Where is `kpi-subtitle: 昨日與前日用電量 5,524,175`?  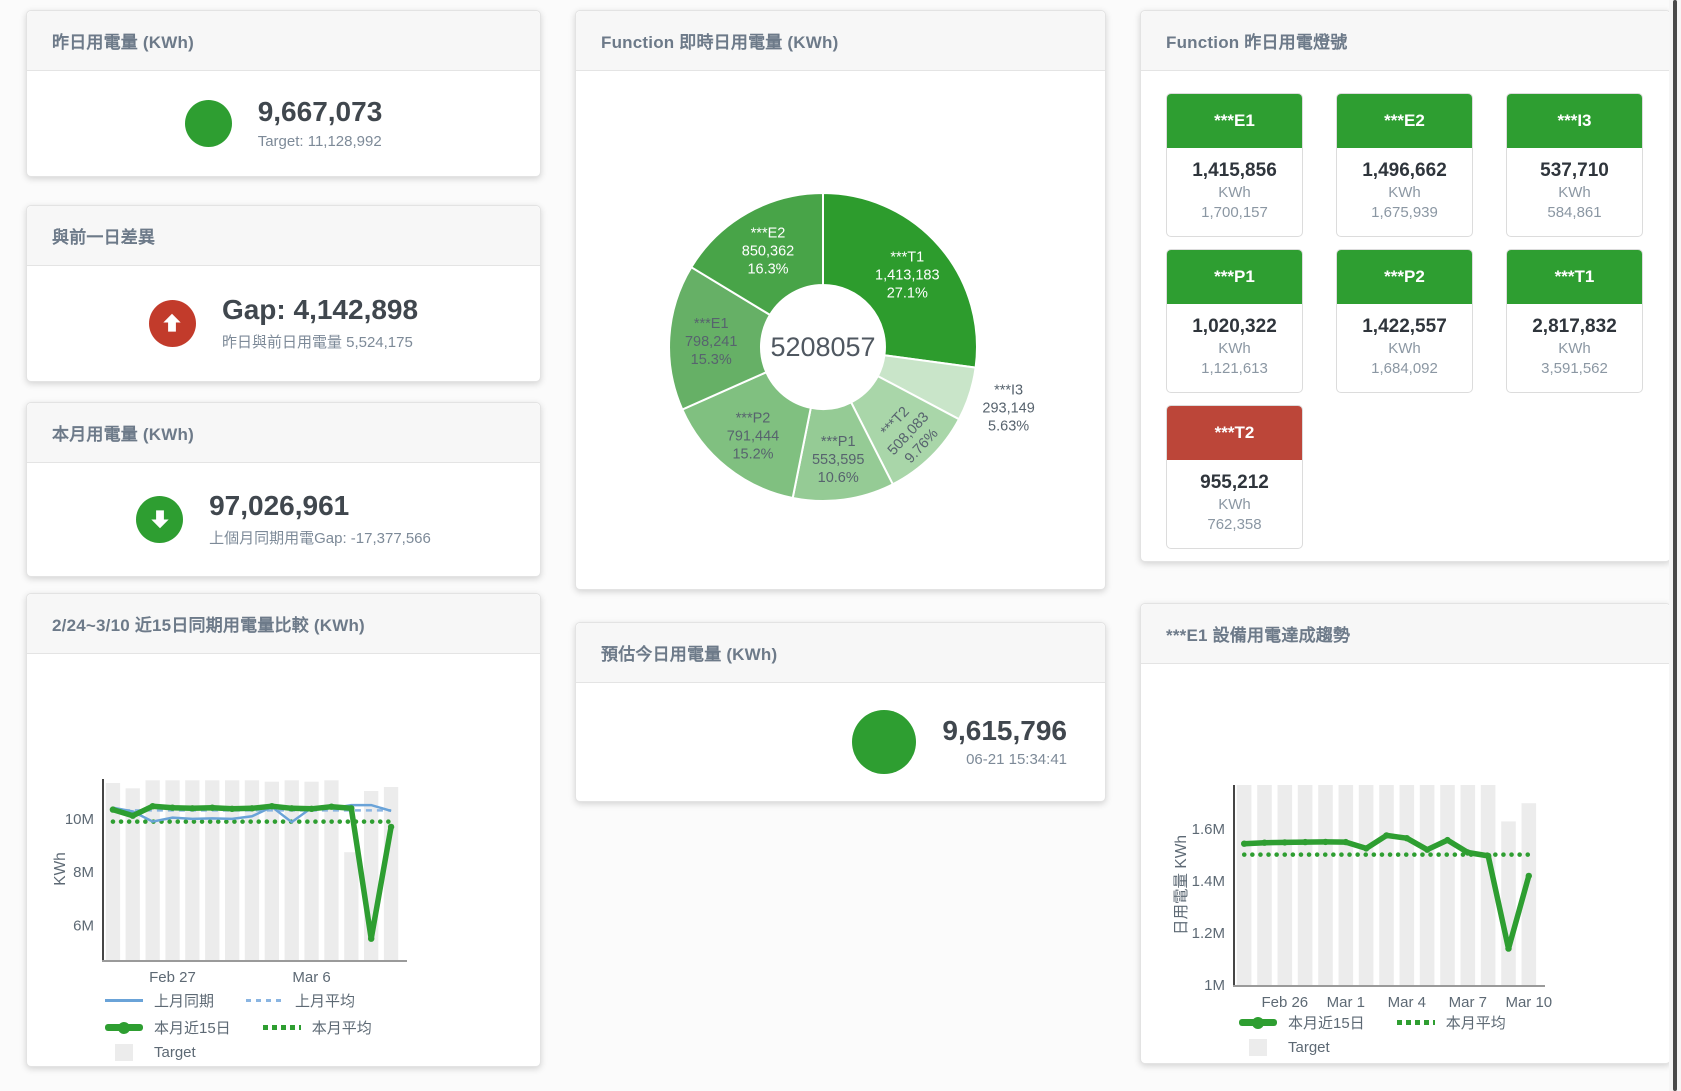
kpi-subtitle: 昨日與前日用電量 5,524,175 is located at coordinates (317, 342).